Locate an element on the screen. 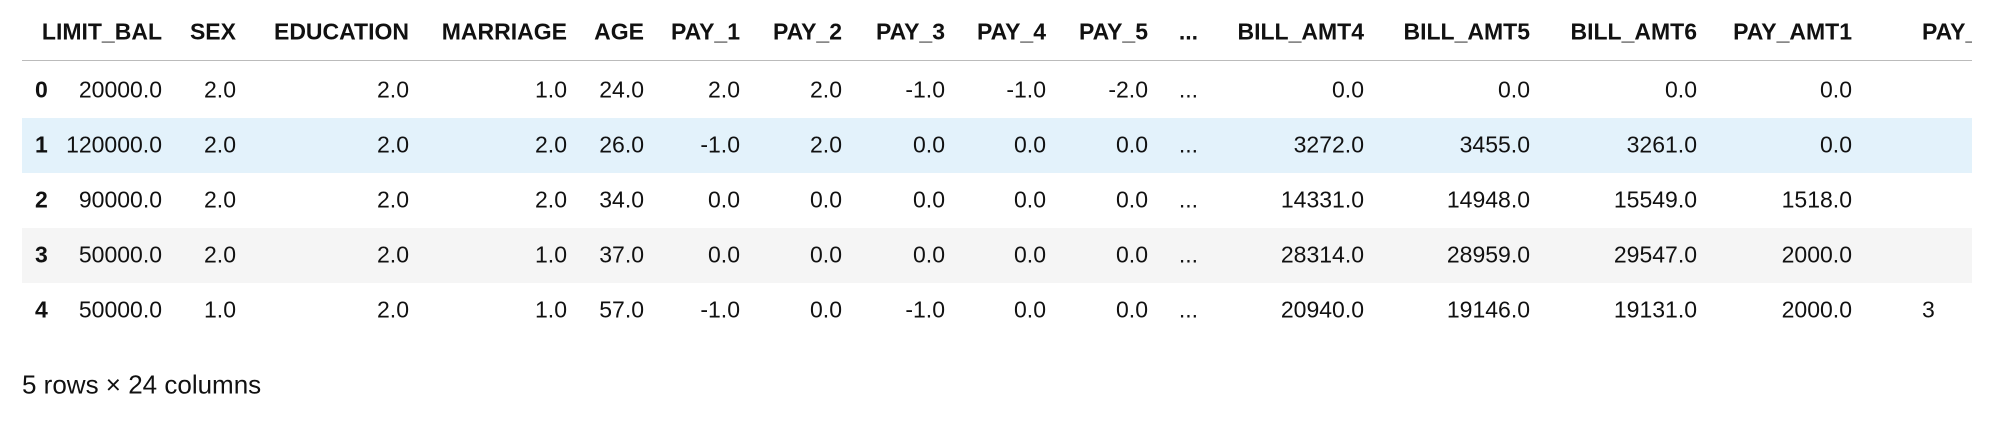  cell: 90000.0 is located at coordinates (120, 199).